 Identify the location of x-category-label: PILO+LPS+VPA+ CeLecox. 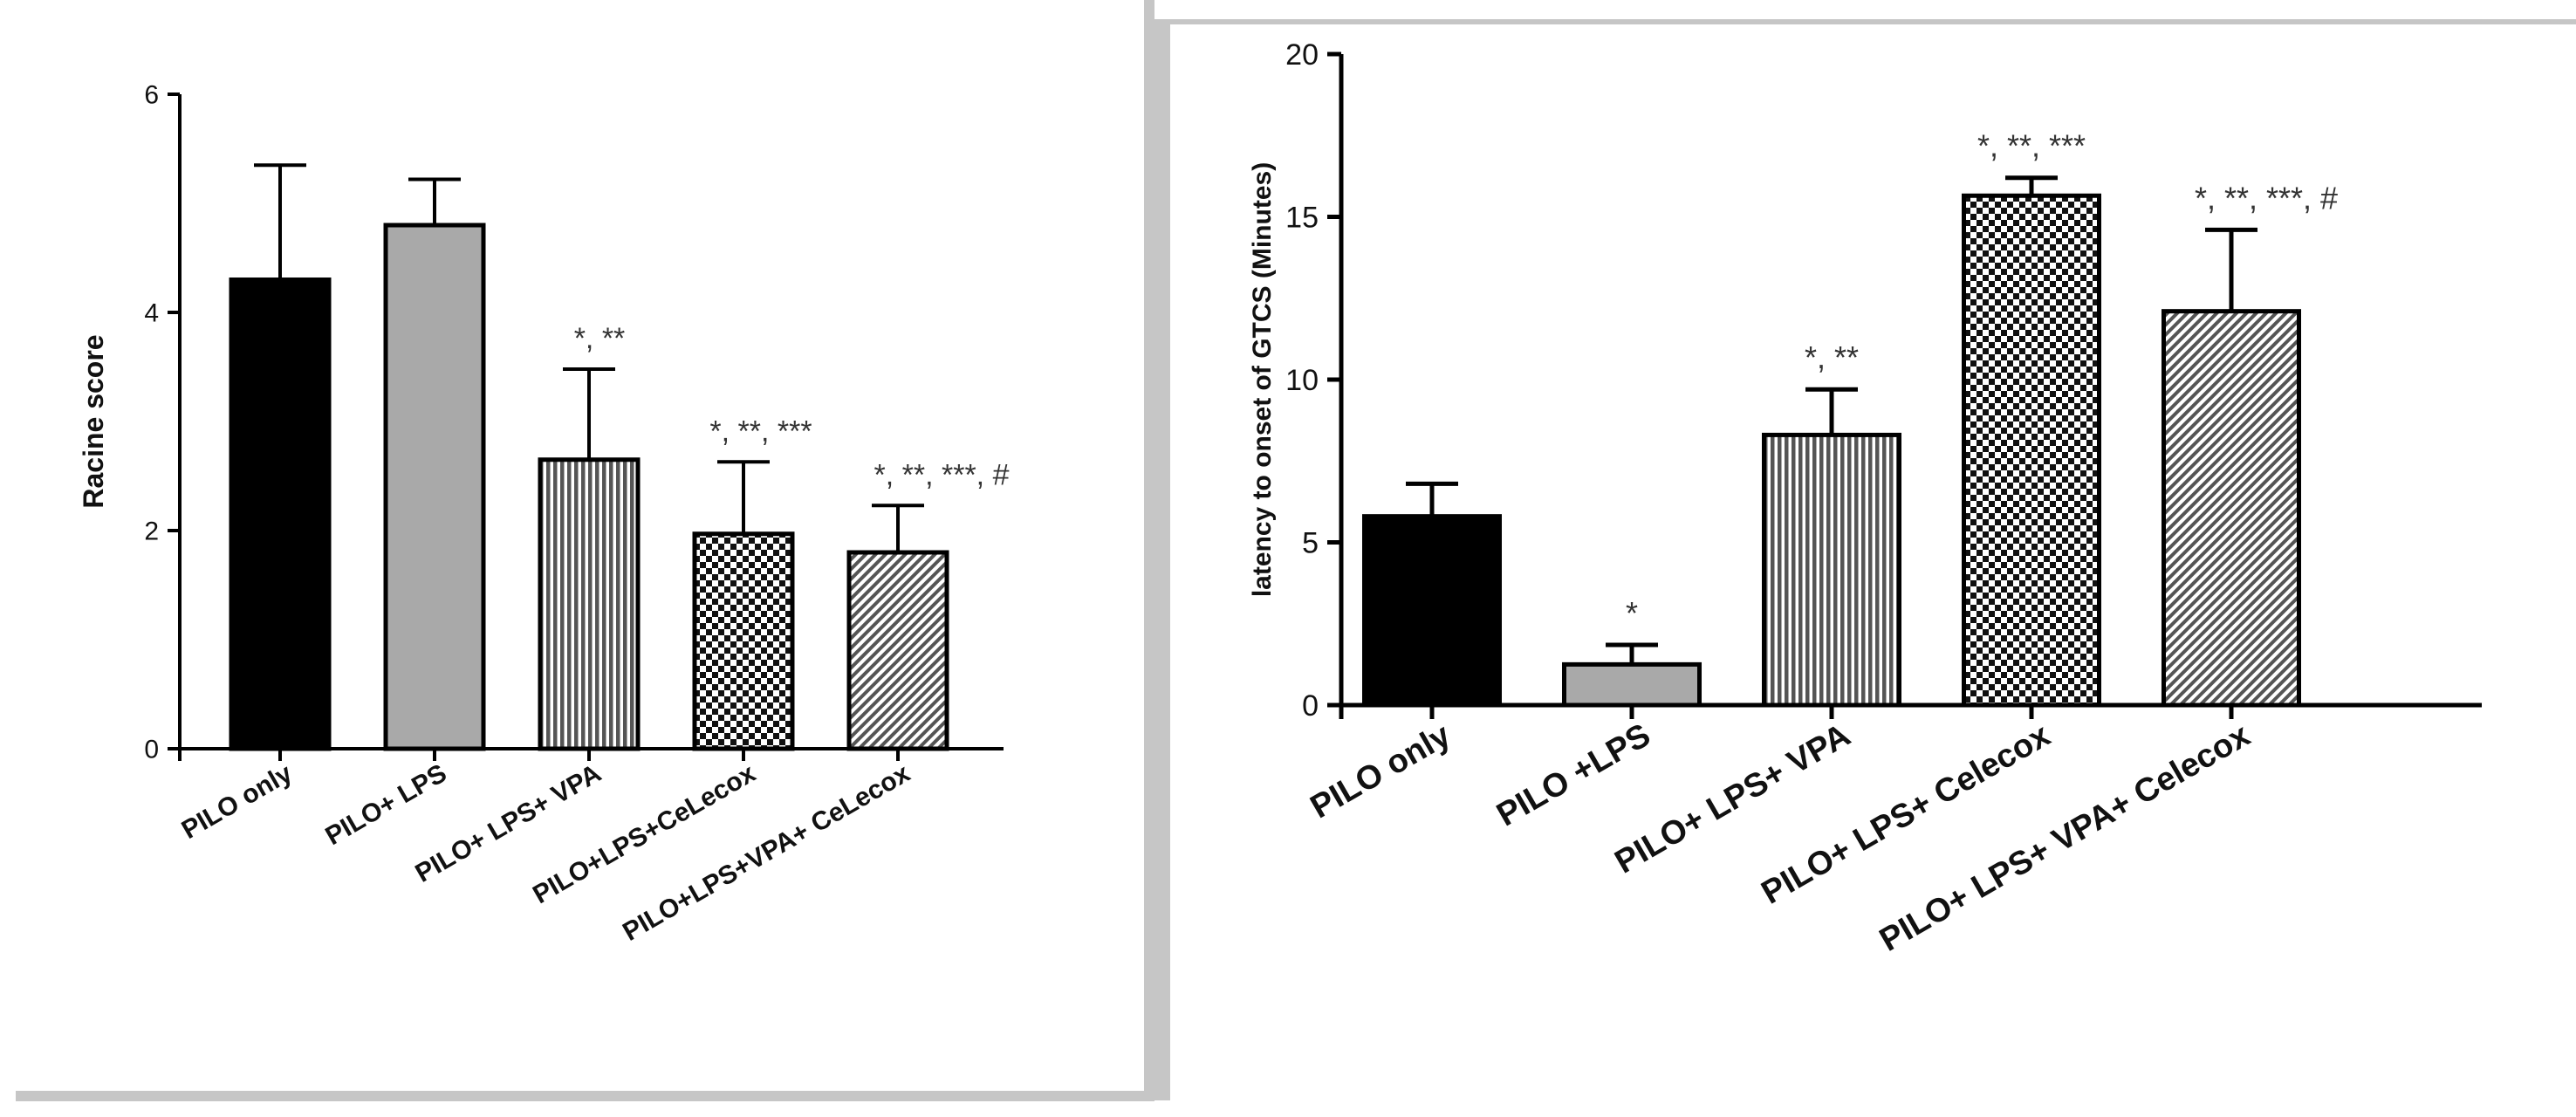
(766, 852).